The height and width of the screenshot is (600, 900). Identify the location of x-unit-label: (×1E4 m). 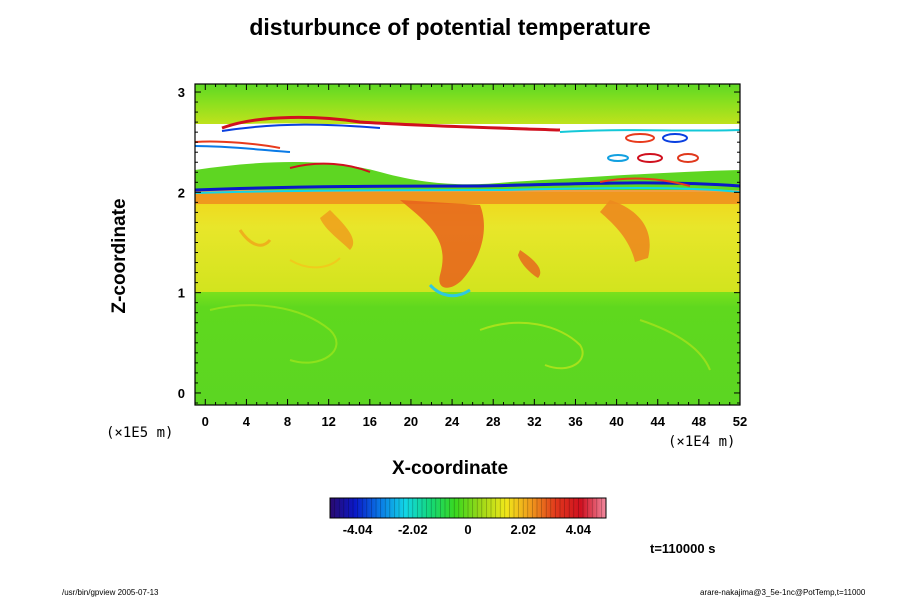
(702, 442).